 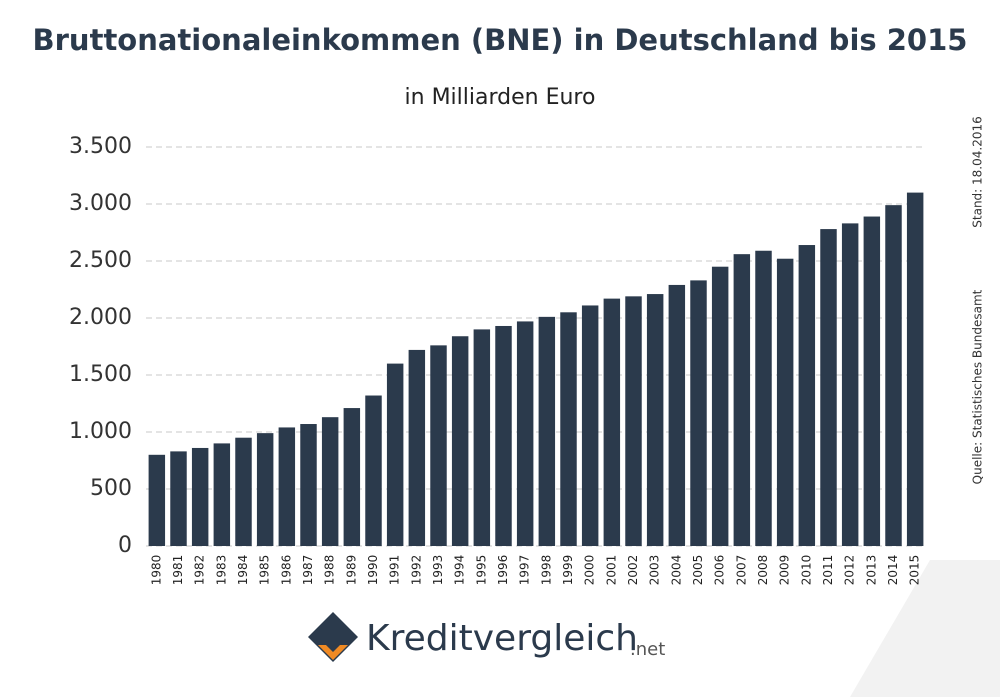 I want to click on x-tick-label: 1983, so click(x=221, y=570).